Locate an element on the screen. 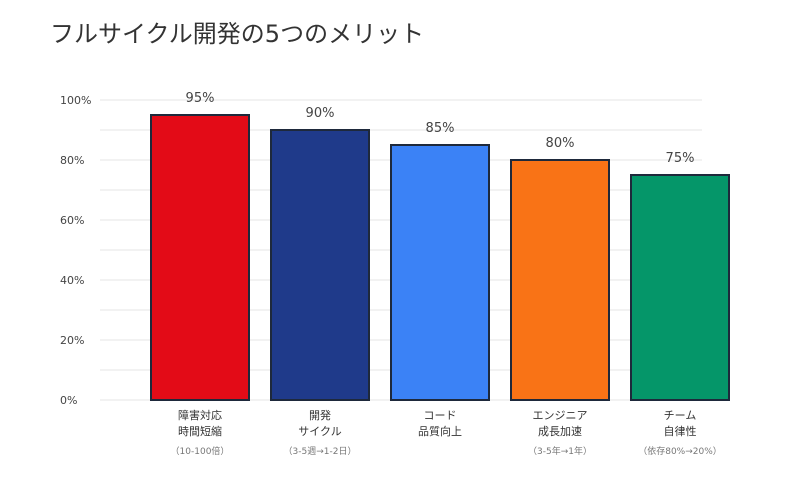  chart-title: フルサイクル開発の5つのメリット is located at coordinates (237, 34).